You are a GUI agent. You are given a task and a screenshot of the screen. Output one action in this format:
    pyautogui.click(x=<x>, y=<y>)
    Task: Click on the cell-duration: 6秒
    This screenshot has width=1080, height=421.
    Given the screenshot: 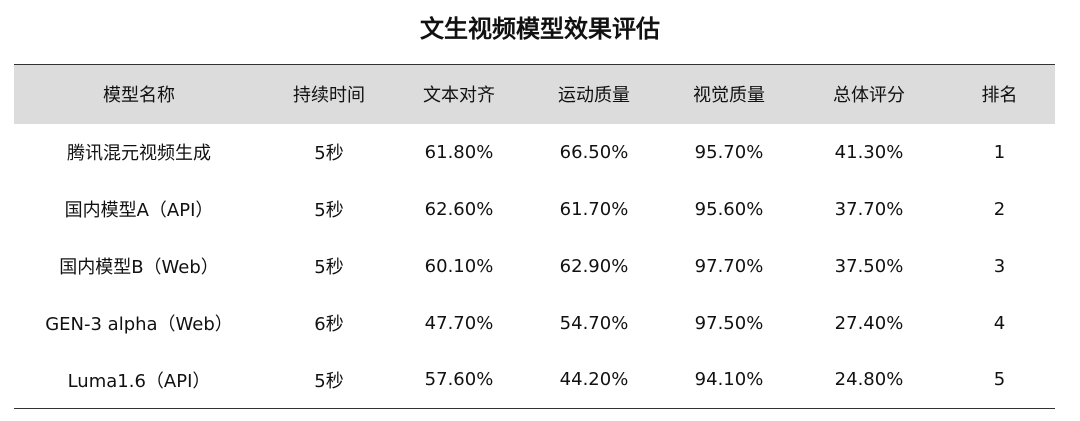 What is the action you would take?
    pyautogui.click(x=329, y=324)
    